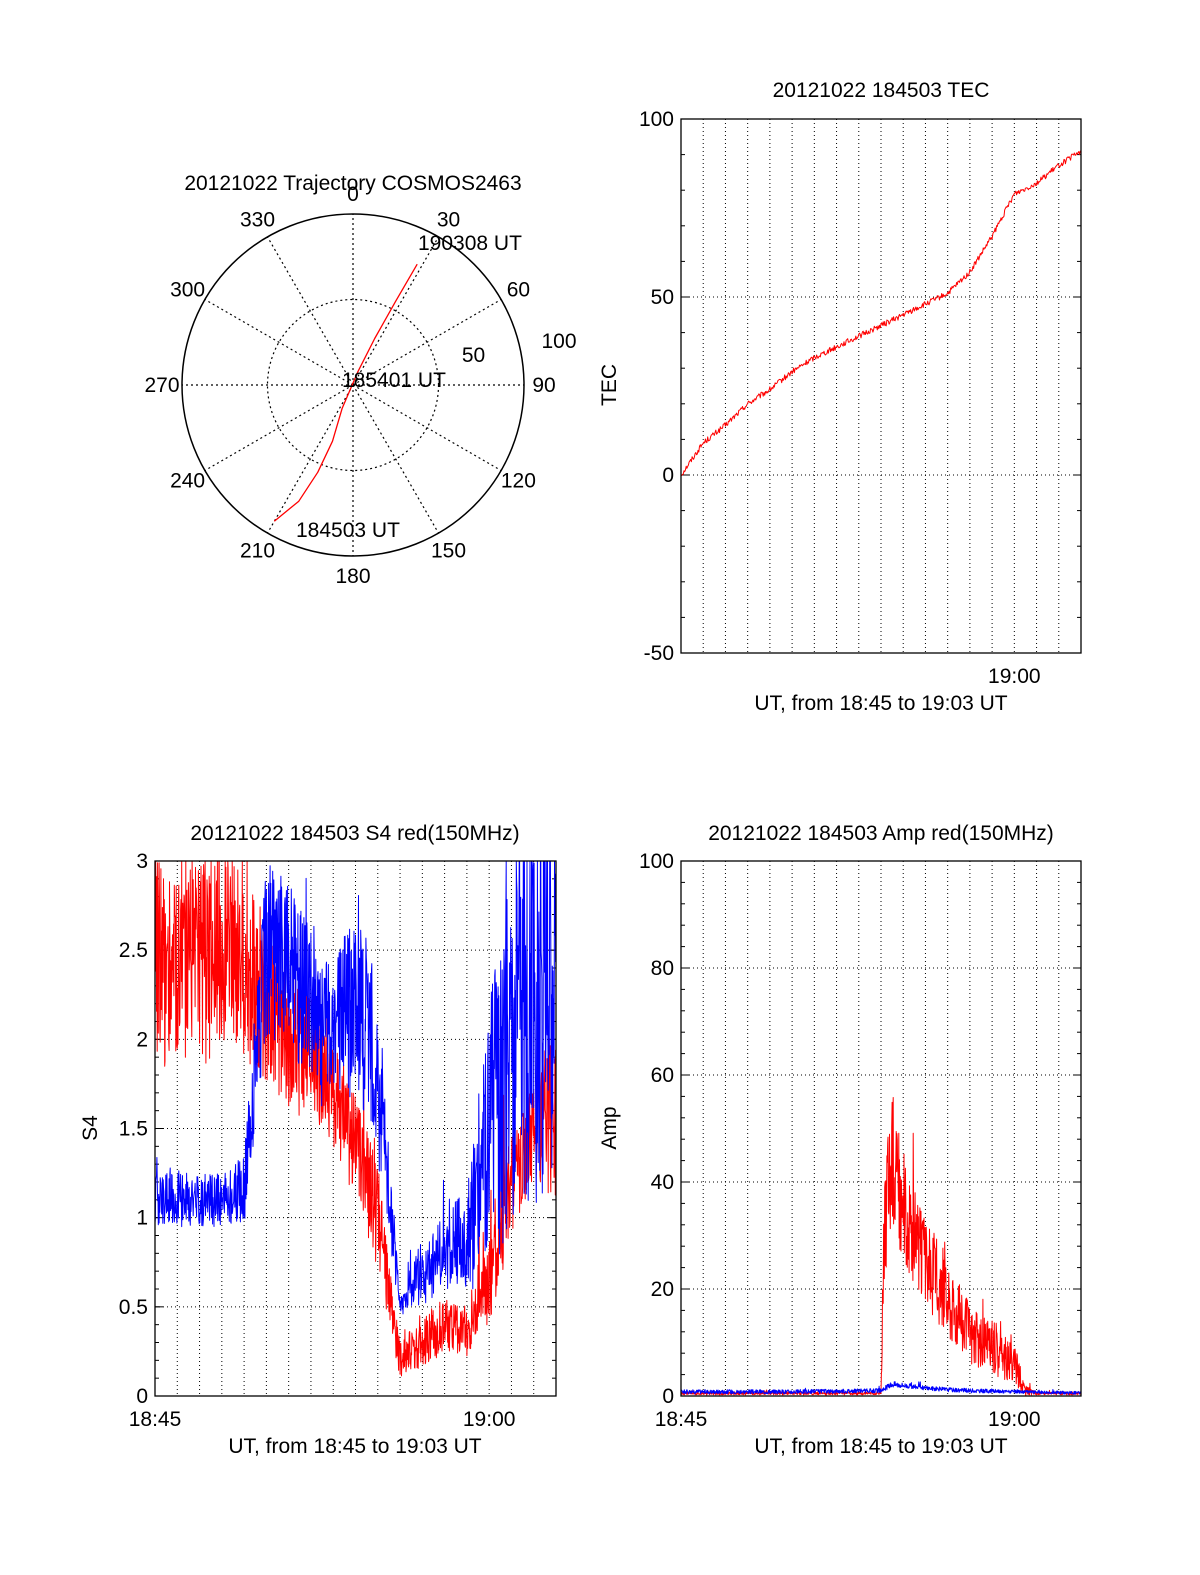  What do you see at coordinates (448, 550) in the screenshot?
I see `polar-angle-label: 150` at bounding box center [448, 550].